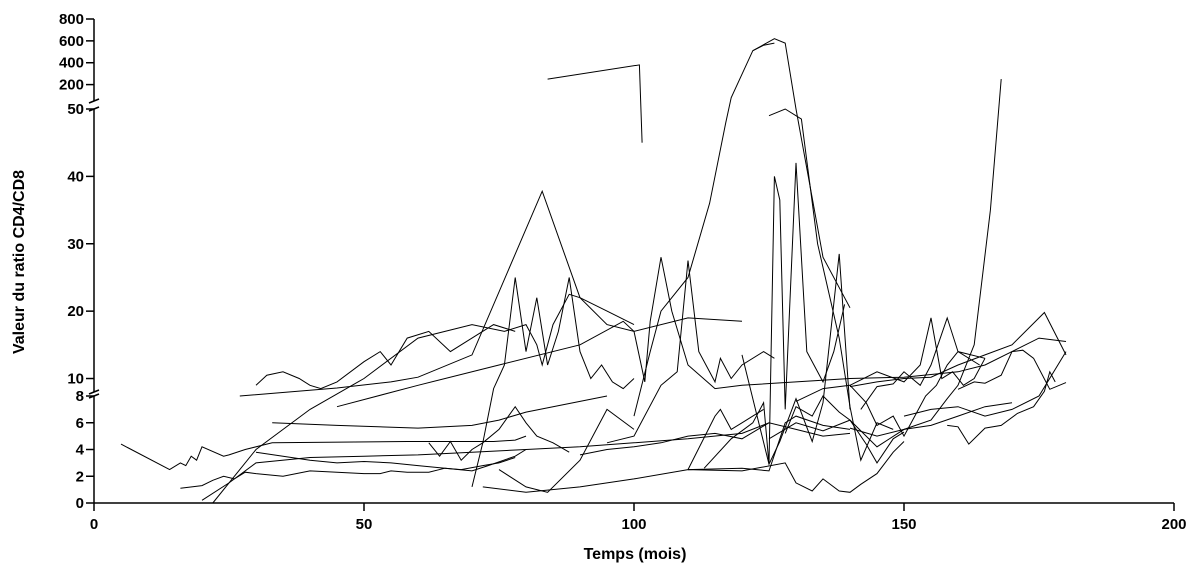 This screenshot has width=1199, height=571. What do you see at coordinates (71, 19) in the screenshot?
I see `y-tick-label: 800` at bounding box center [71, 19].